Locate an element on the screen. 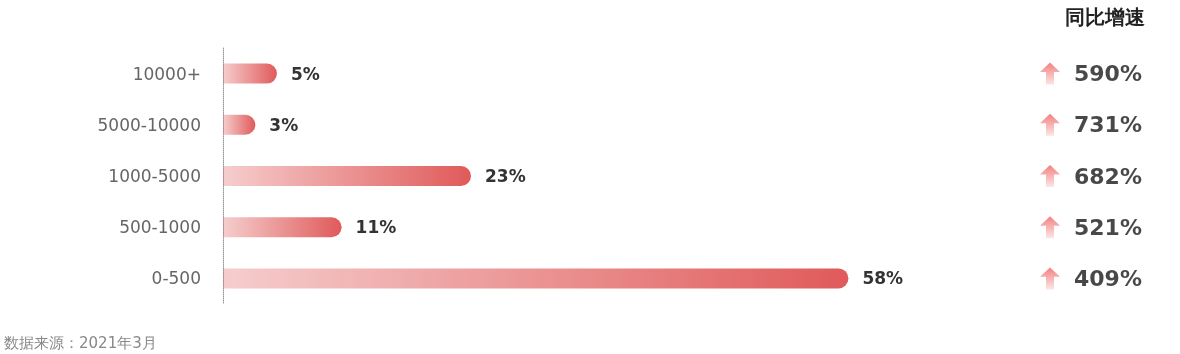 The image size is (1180, 354). data-label: 5% is located at coordinates (305, 73).